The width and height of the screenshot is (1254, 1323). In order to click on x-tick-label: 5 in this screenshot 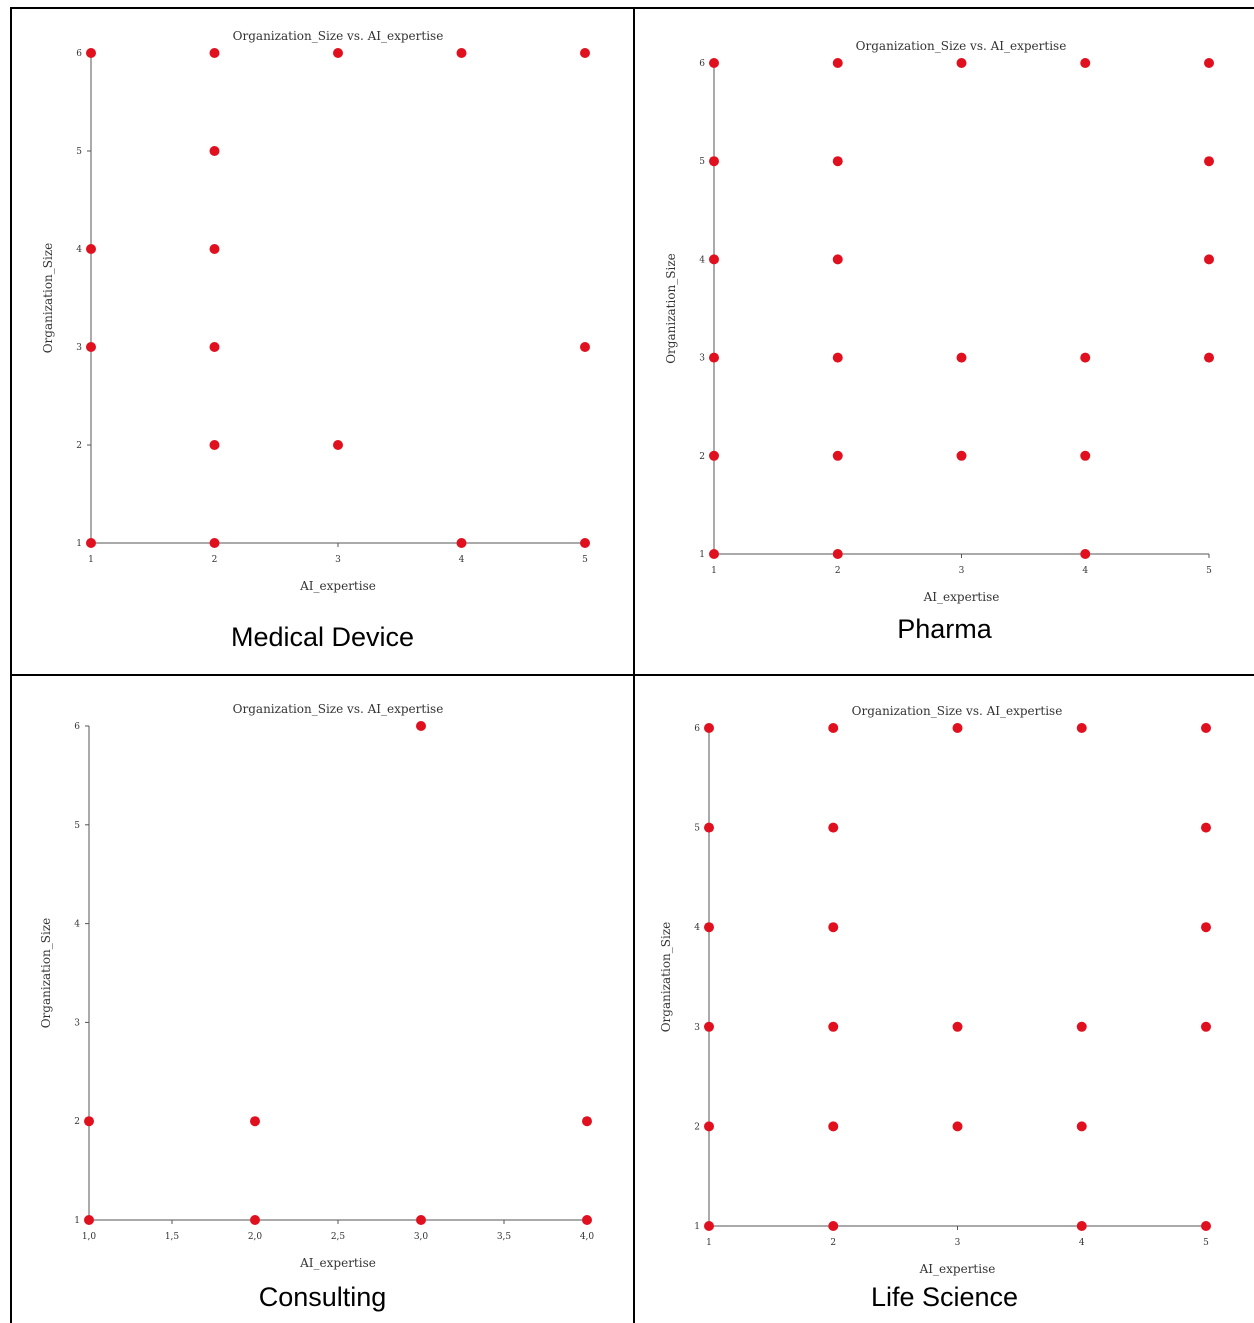, I will do `click(1209, 571)`.